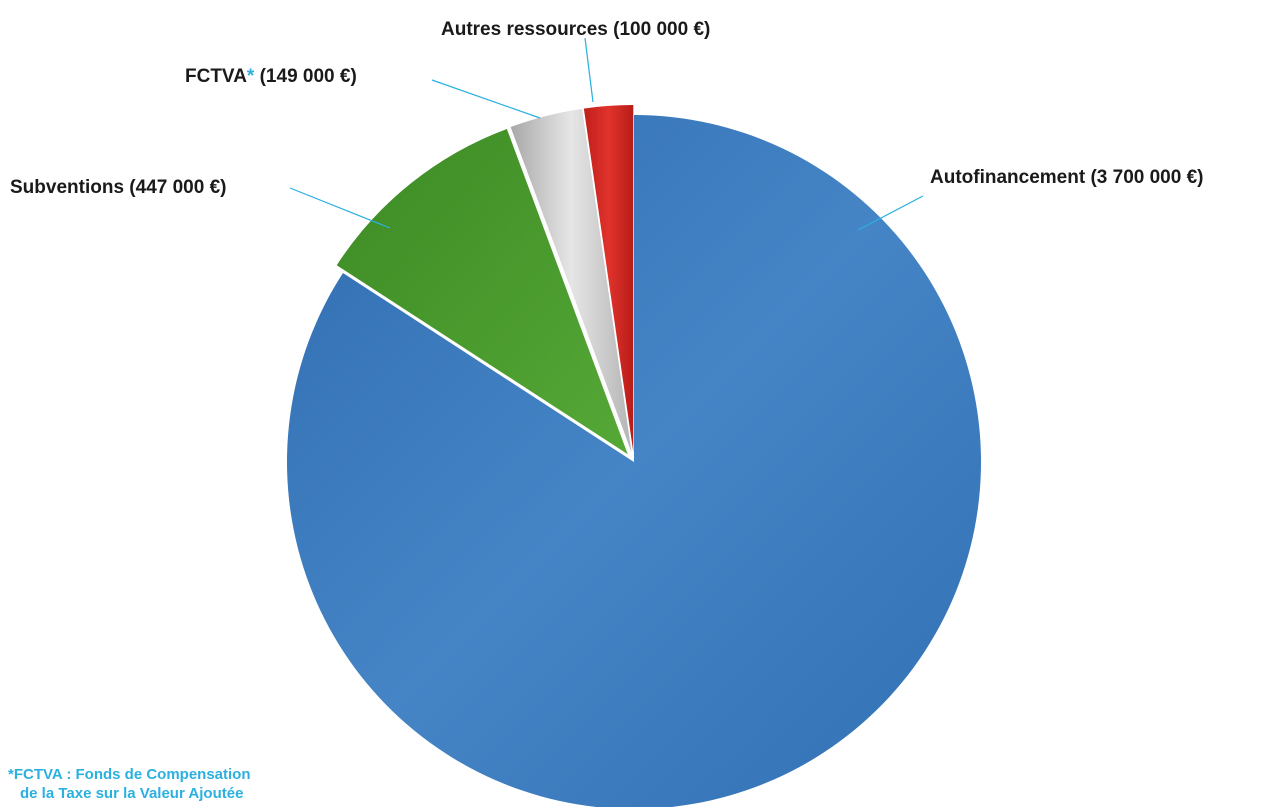 This screenshot has width=1269, height=807. I want to click on pie-slice-subventions, so click(482, 291).